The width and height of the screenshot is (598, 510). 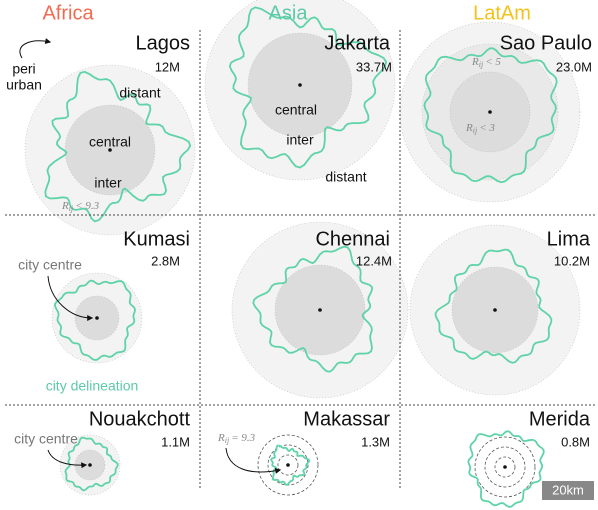 I want to click on radius-label: Rij = 9.3, so click(x=236, y=438).